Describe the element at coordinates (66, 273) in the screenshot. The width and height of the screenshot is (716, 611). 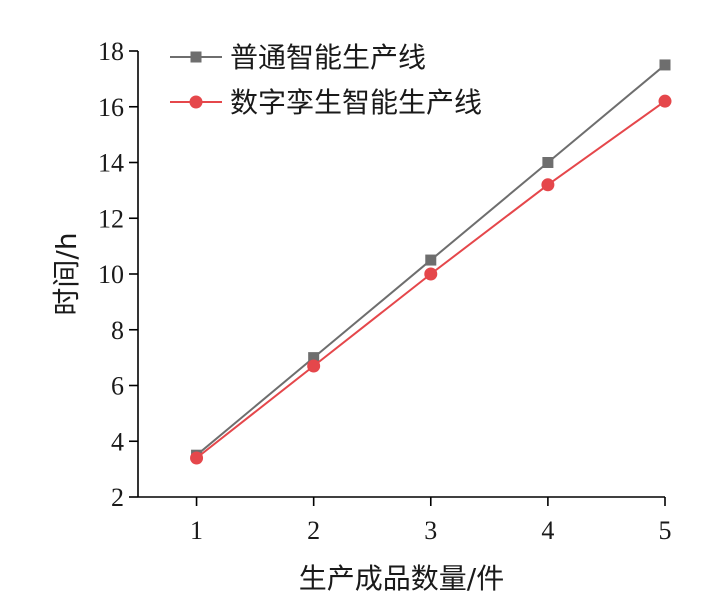
I see `y-axis-title: 时间/h` at that location.